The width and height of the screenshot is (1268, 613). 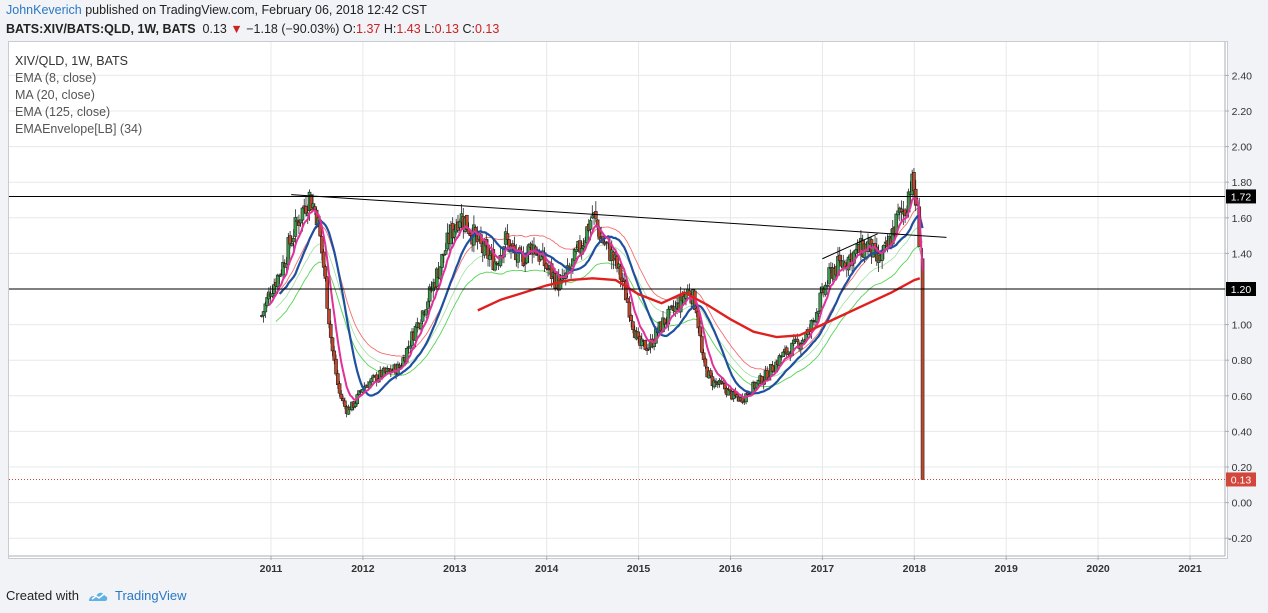 What do you see at coordinates (1242, 397) in the screenshot?
I see `y-tick-label: 0.60` at bounding box center [1242, 397].